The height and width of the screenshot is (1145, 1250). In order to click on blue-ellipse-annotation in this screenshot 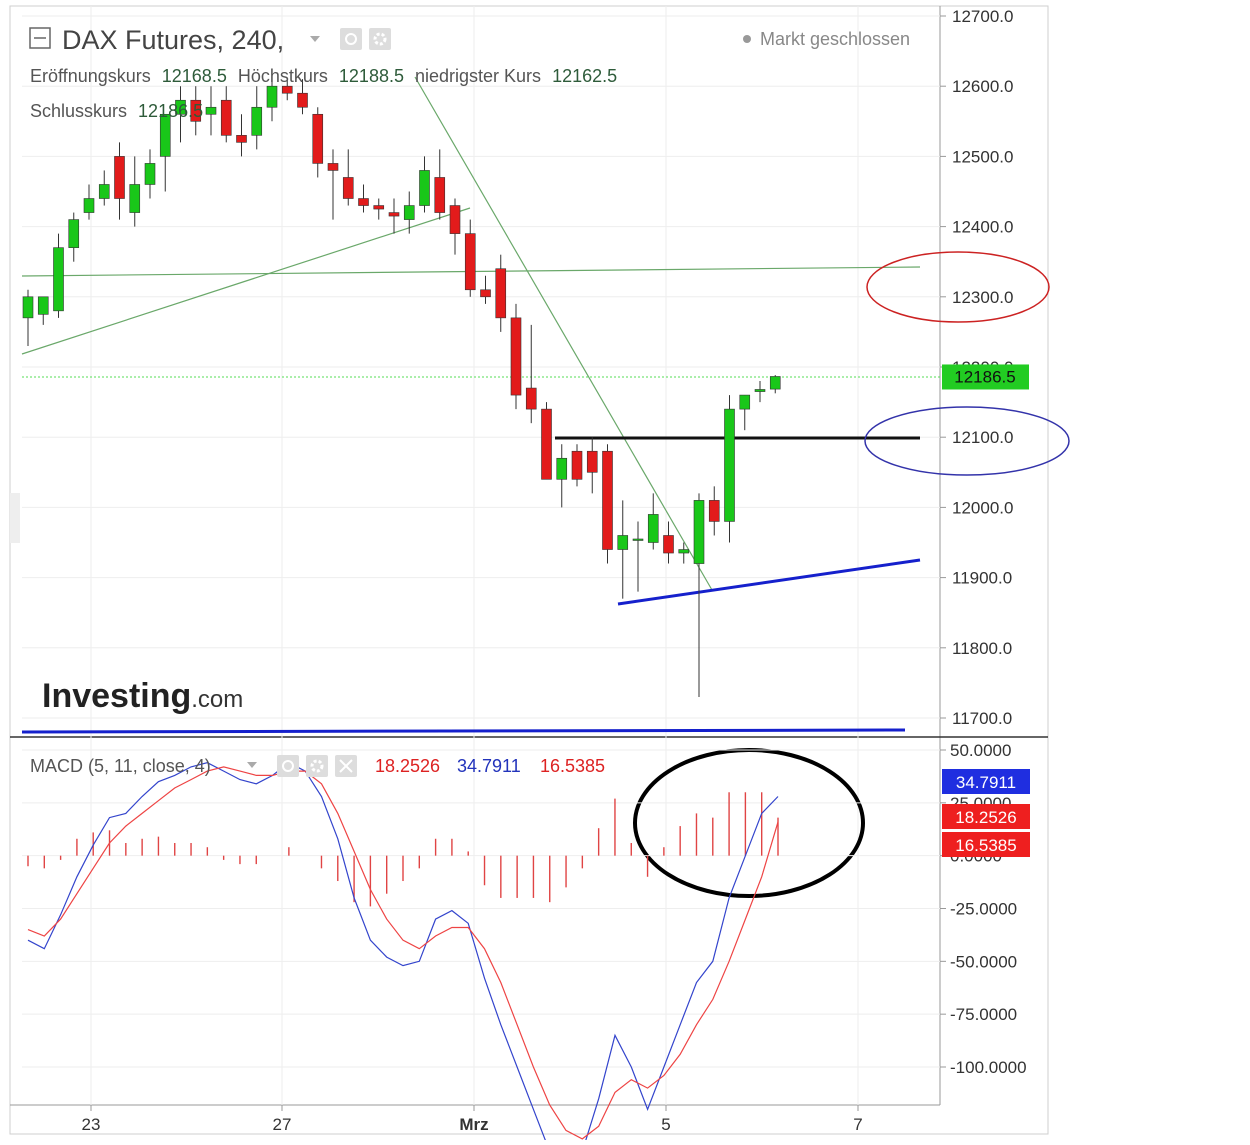, I will do `click(967, 441)`.